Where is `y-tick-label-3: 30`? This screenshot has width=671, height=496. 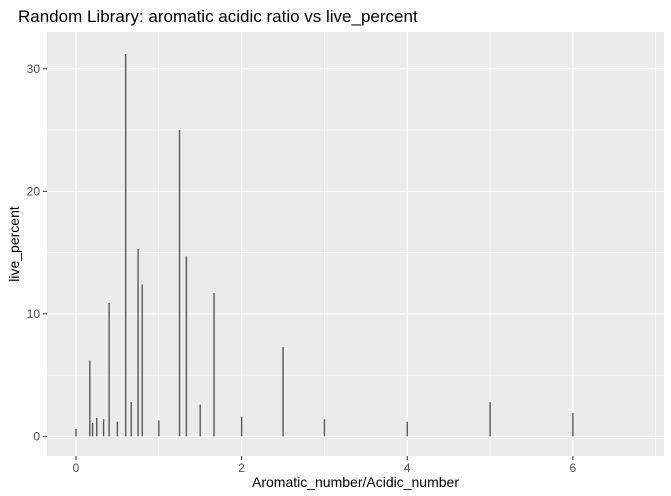
y-tick-label-3: 30 is located at coordinates (34, 69).